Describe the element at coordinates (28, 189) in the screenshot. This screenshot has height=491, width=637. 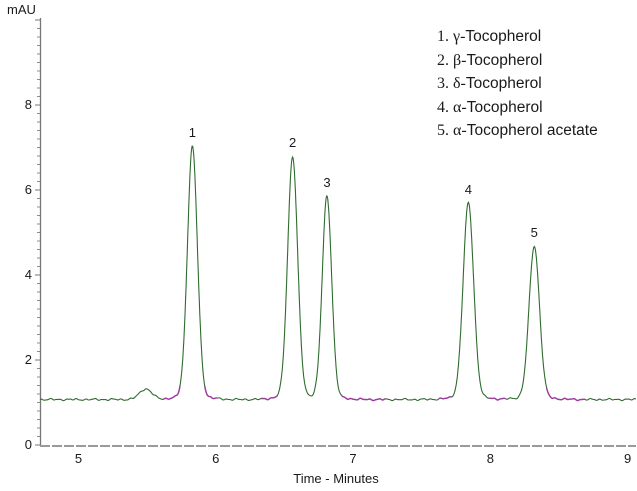
I see `y-axis-tick-label: 6` at that location.